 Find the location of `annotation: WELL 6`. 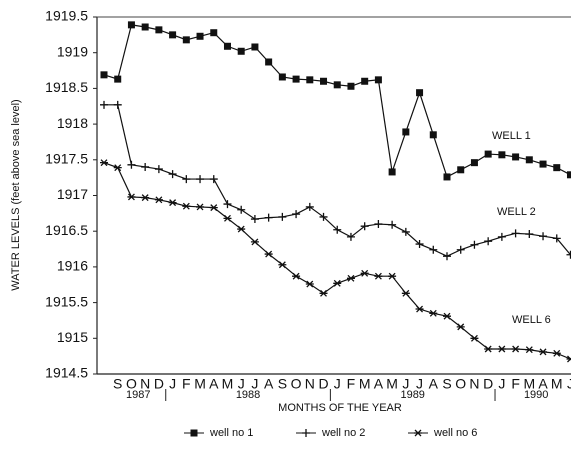

annotation: WELL 6 is located at coordinates (531, 320).